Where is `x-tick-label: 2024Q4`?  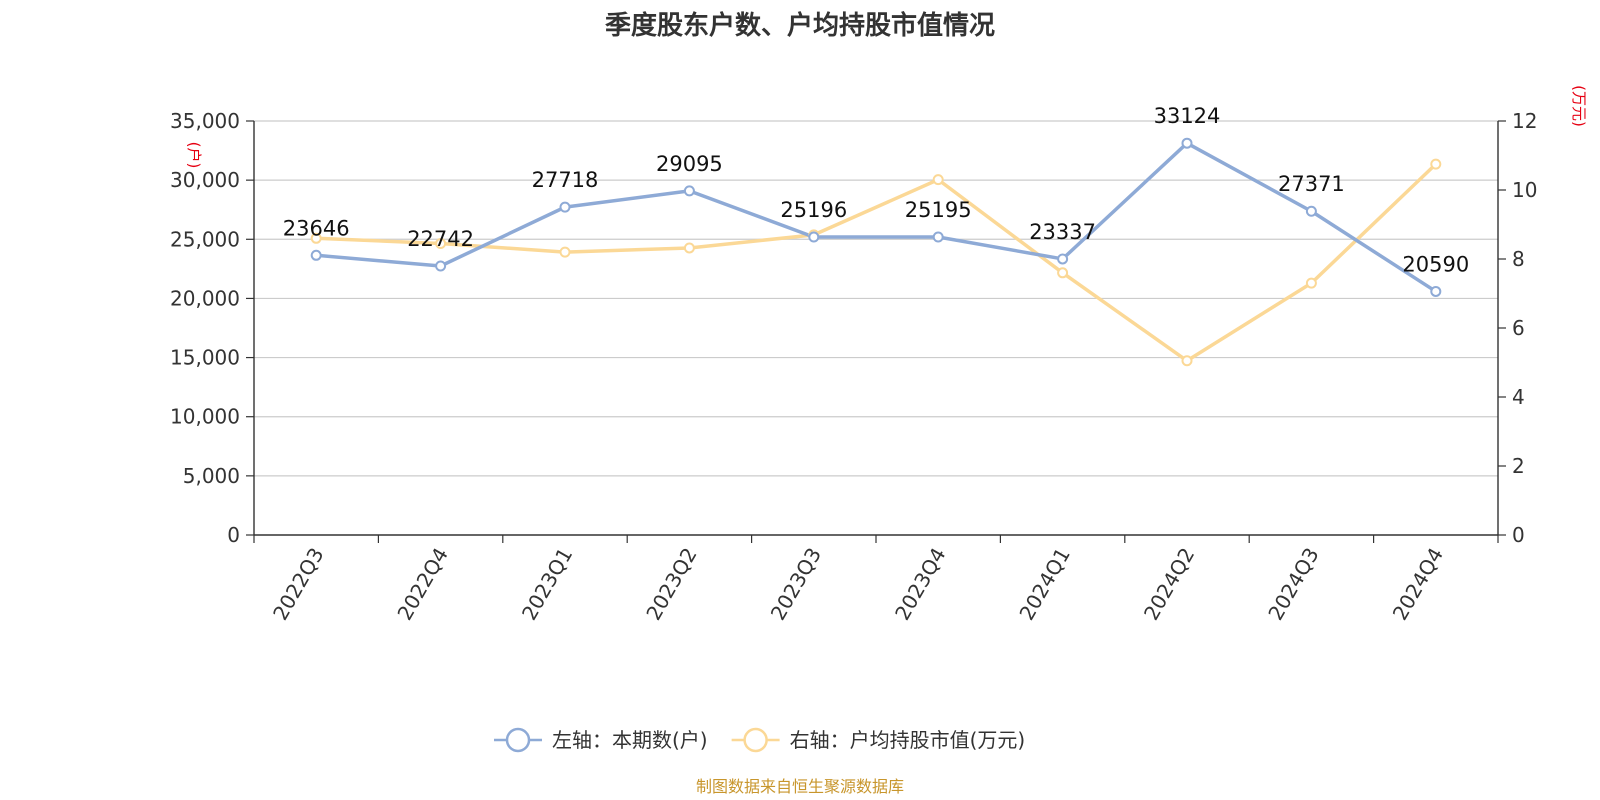 x-tick-label: 2024Q4 is located at coordinates (1418, 584).